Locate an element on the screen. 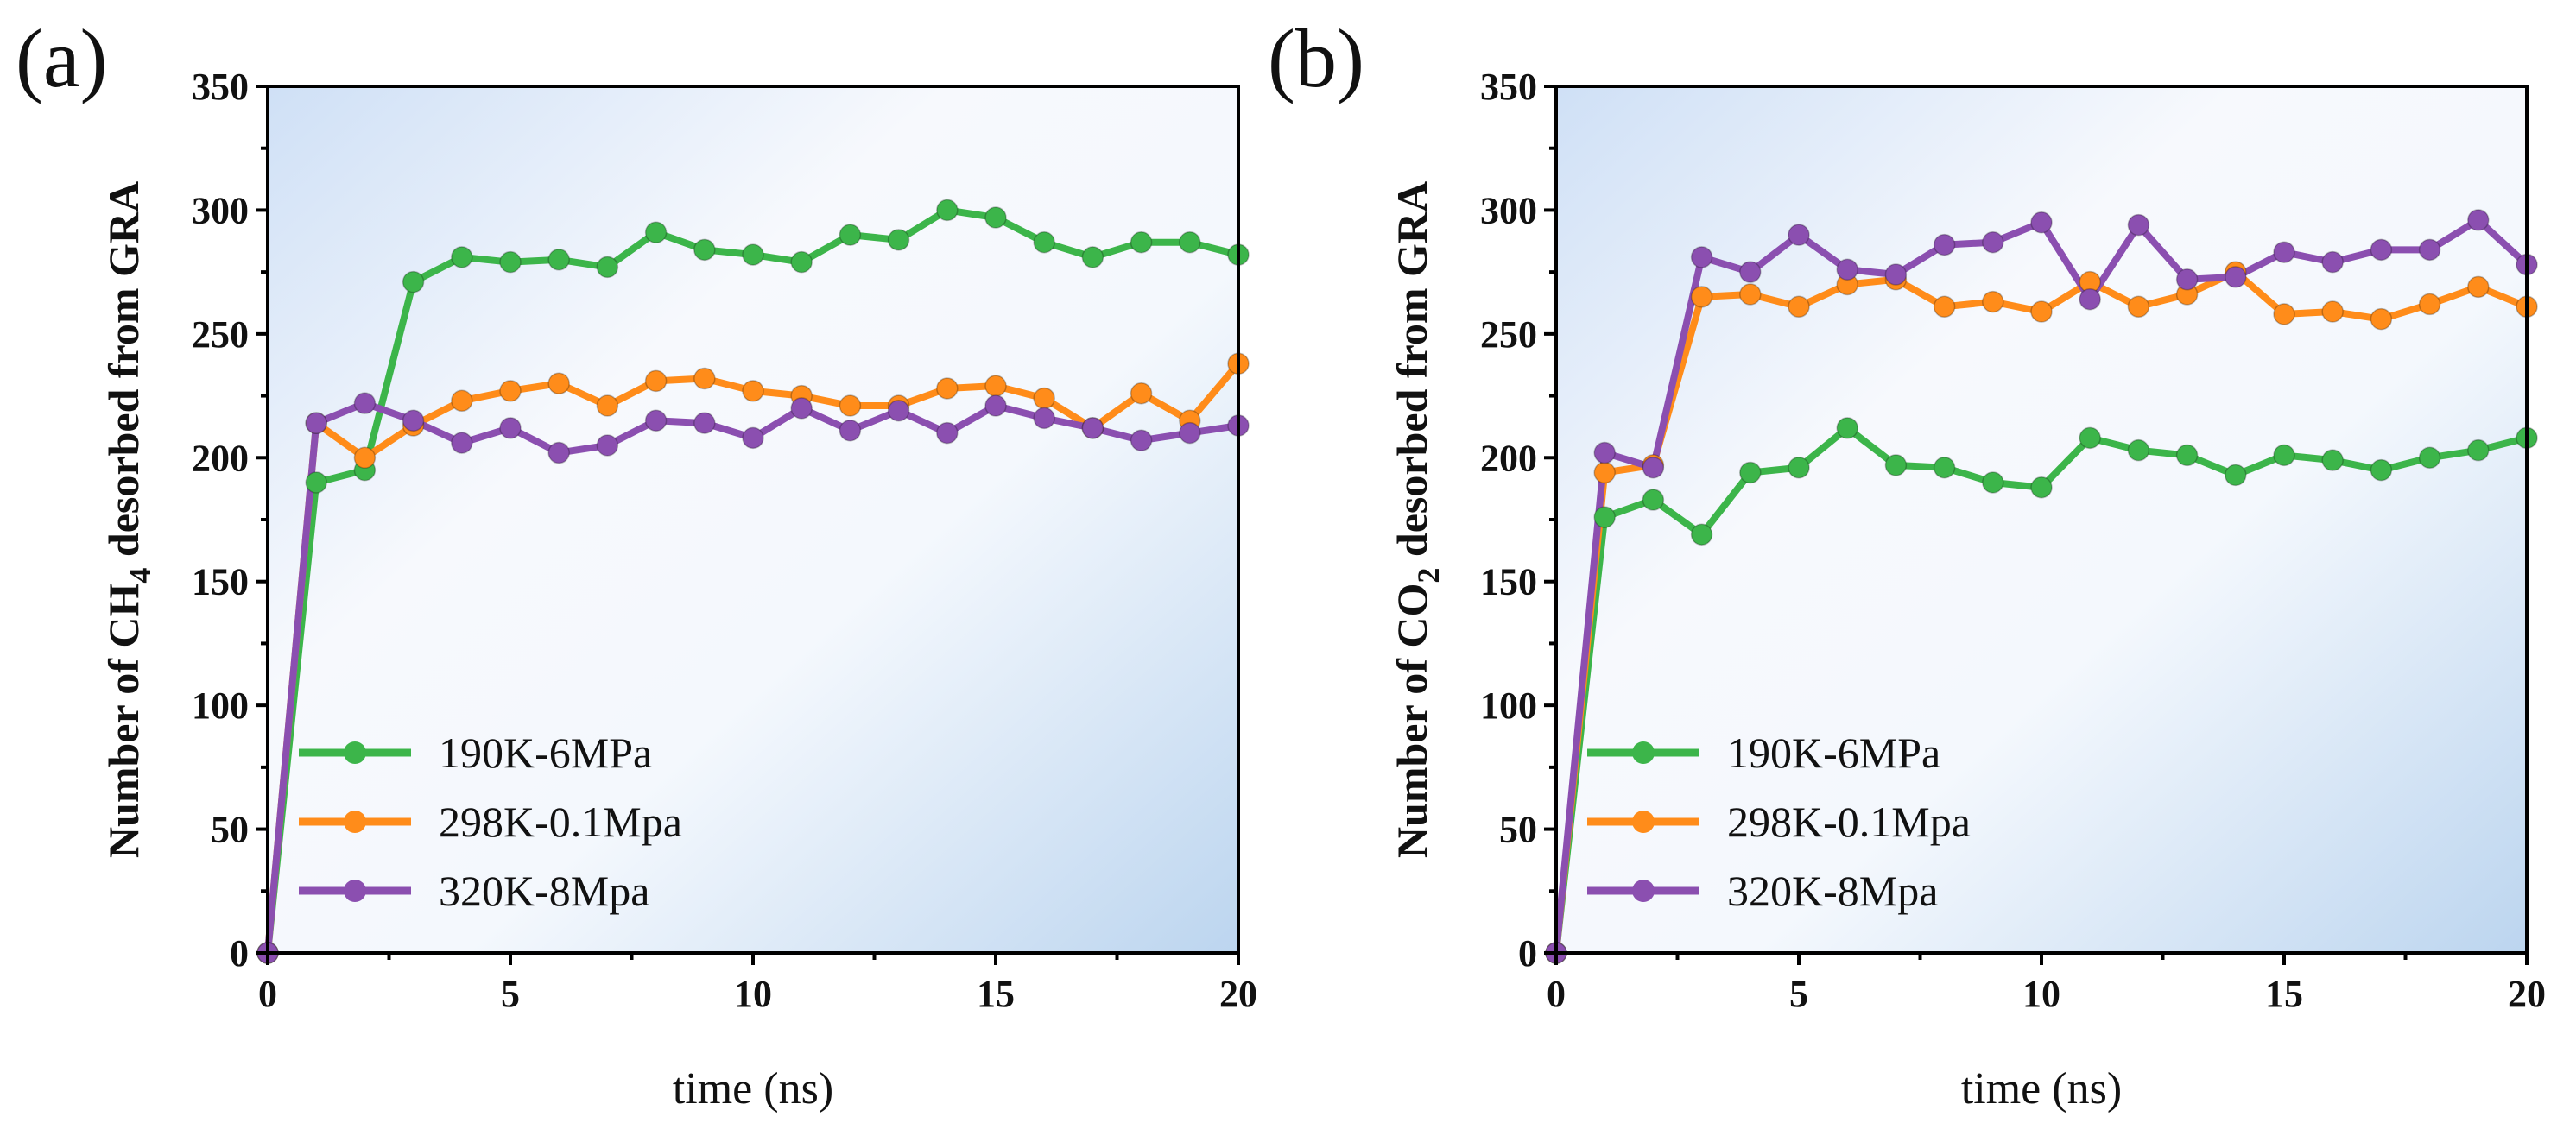 The image size is (2576, 1123). y-tick-label: 150 is located at coordinates (220, 582).